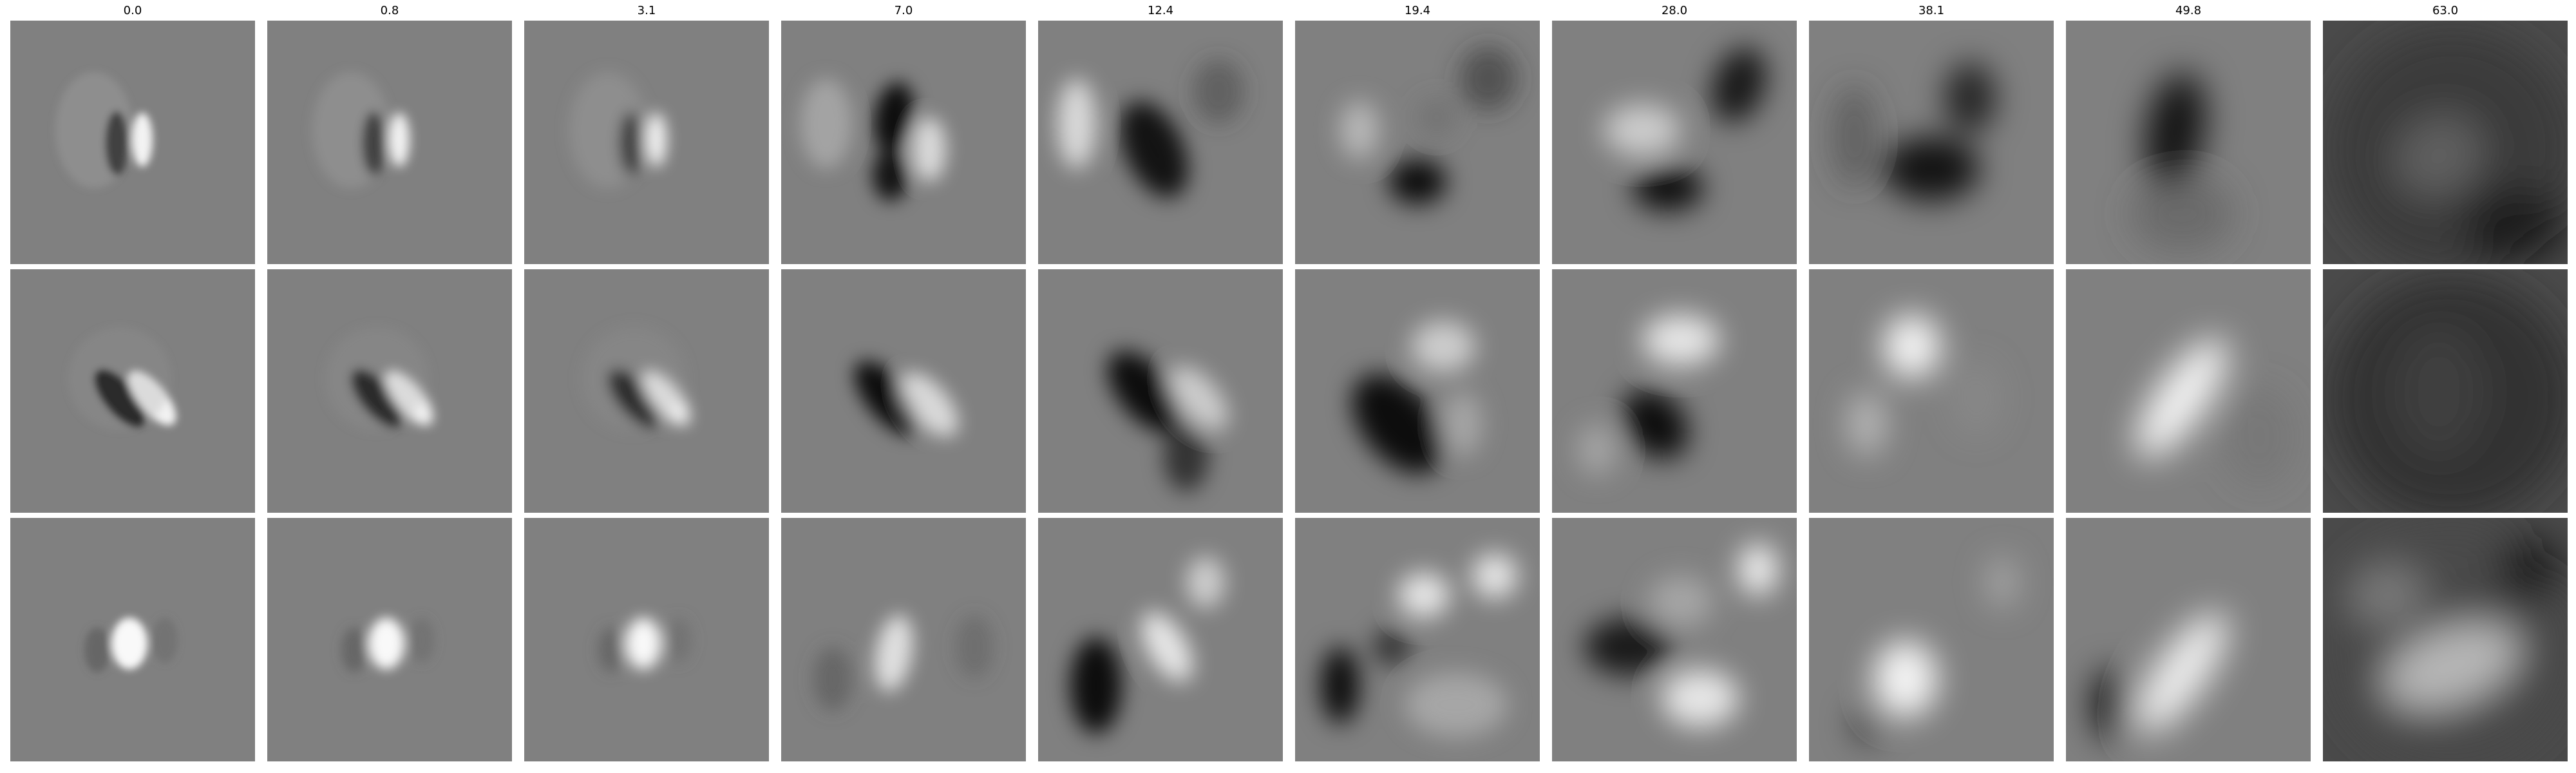 This screenshot has width=2576, height=773. What do you see at coordinates (132, 10) in the screenshot?
I see `column-title: 0.0` at bounding box center [132, 10].